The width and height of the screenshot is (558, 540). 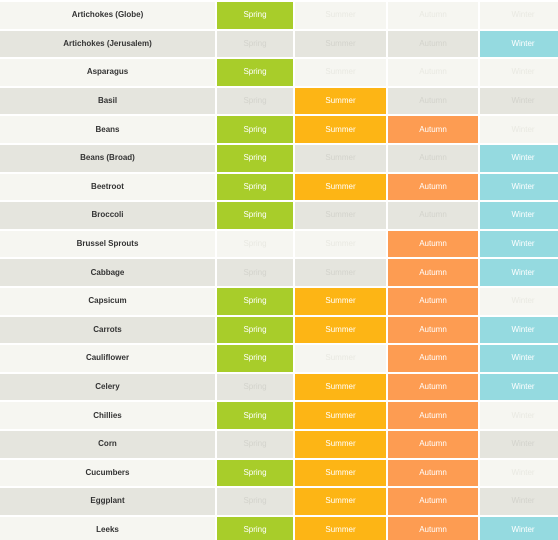 I want to click on table-row: Carrots Spring Summer Autumn Winter, so click(x=279, y=330).